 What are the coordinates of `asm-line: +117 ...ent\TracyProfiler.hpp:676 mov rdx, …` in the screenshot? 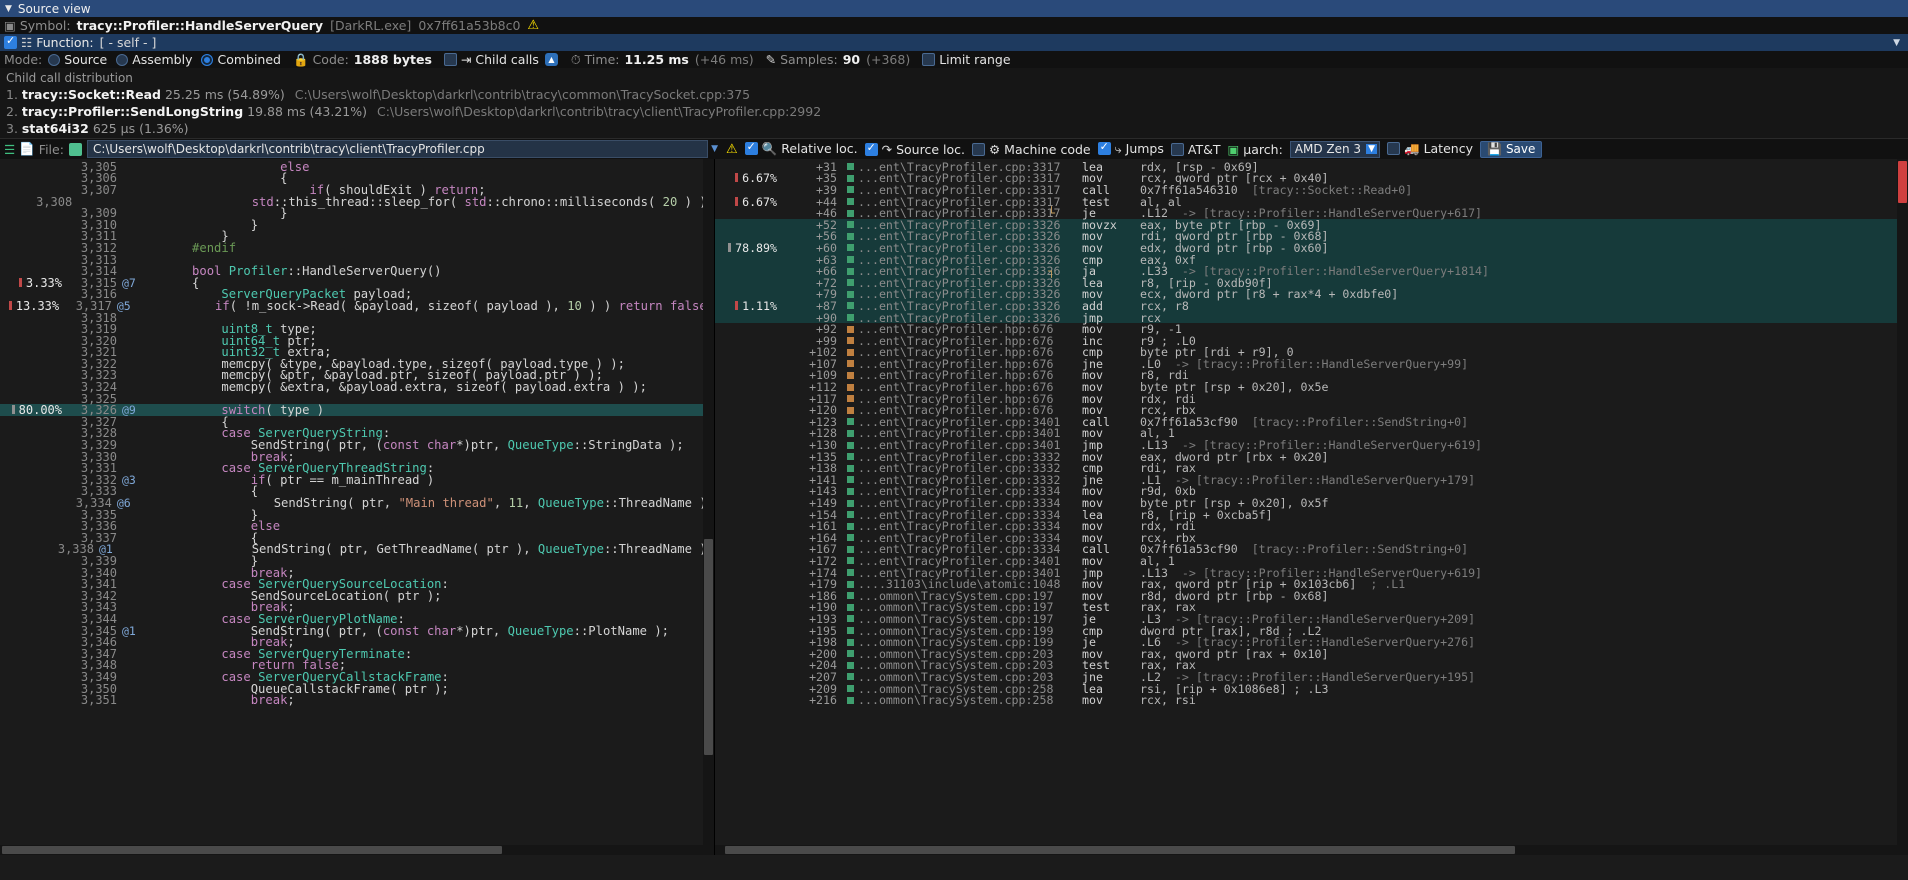 It's located at (1311, 398).